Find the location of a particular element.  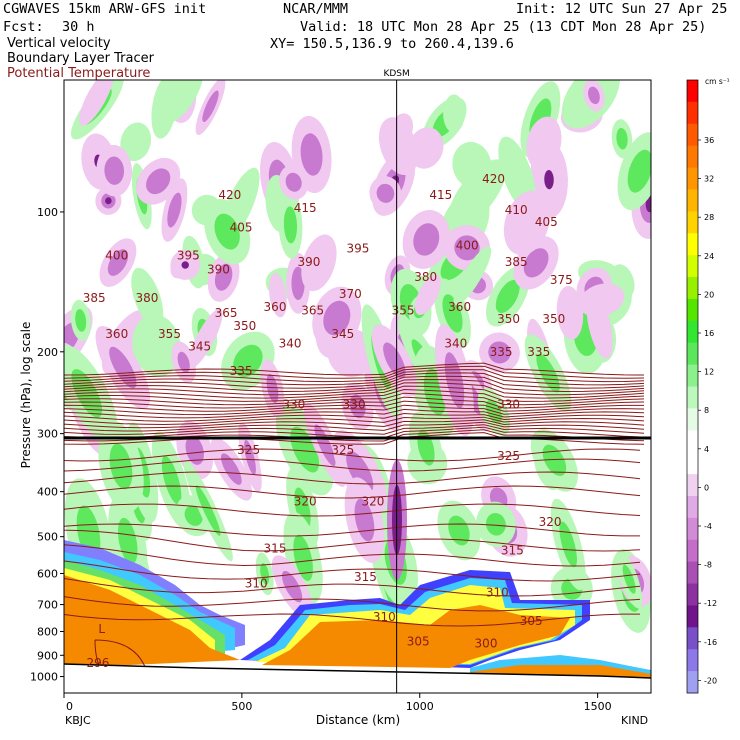

field-label-vv: Vertical velocity is located at coordinates (59, 43).